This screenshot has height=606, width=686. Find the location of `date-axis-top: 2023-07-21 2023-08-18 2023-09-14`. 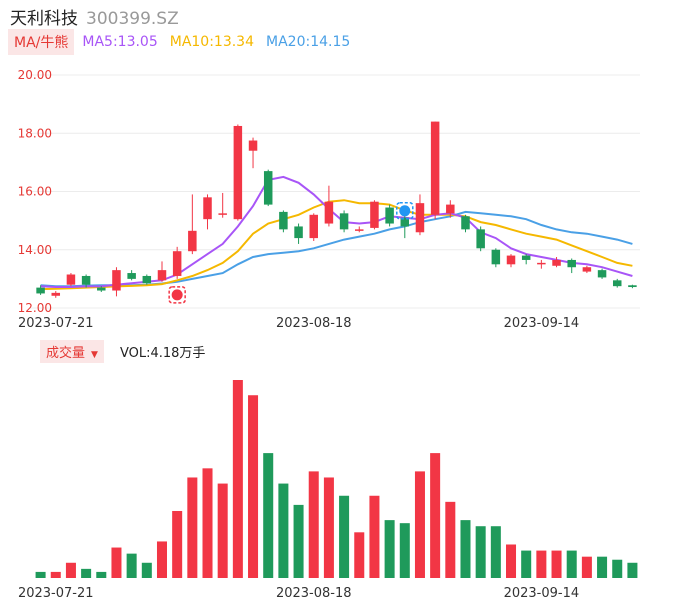

date-axis-top: 2023-07-21 2023-08-18 2023-09-14 is located at coordinates (298, 323).